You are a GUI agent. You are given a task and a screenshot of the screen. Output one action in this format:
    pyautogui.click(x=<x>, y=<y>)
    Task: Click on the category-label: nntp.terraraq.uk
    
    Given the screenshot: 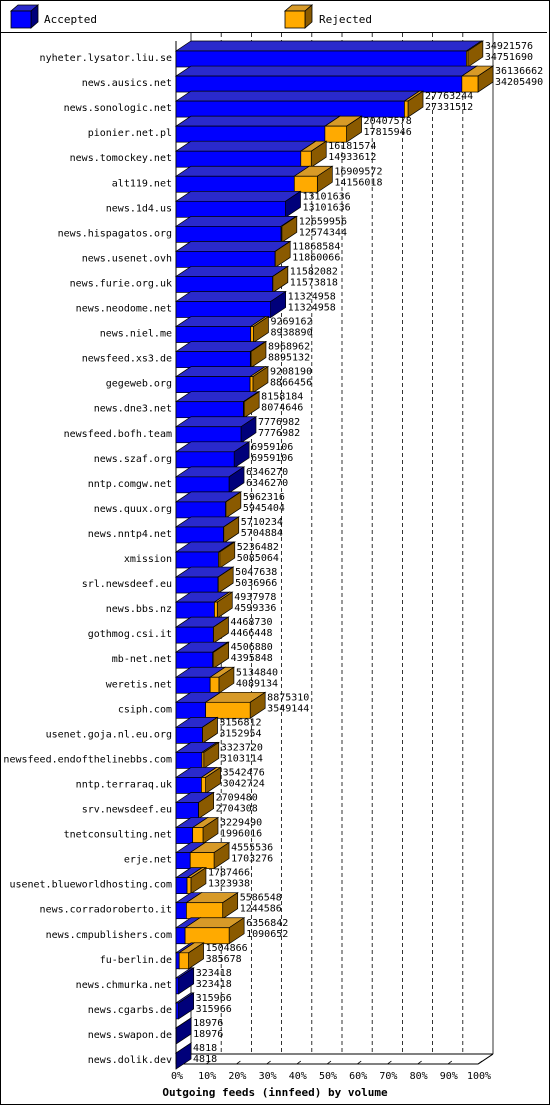 What is the action you would take?
    pyautogui.click(x=124, y=784)
    